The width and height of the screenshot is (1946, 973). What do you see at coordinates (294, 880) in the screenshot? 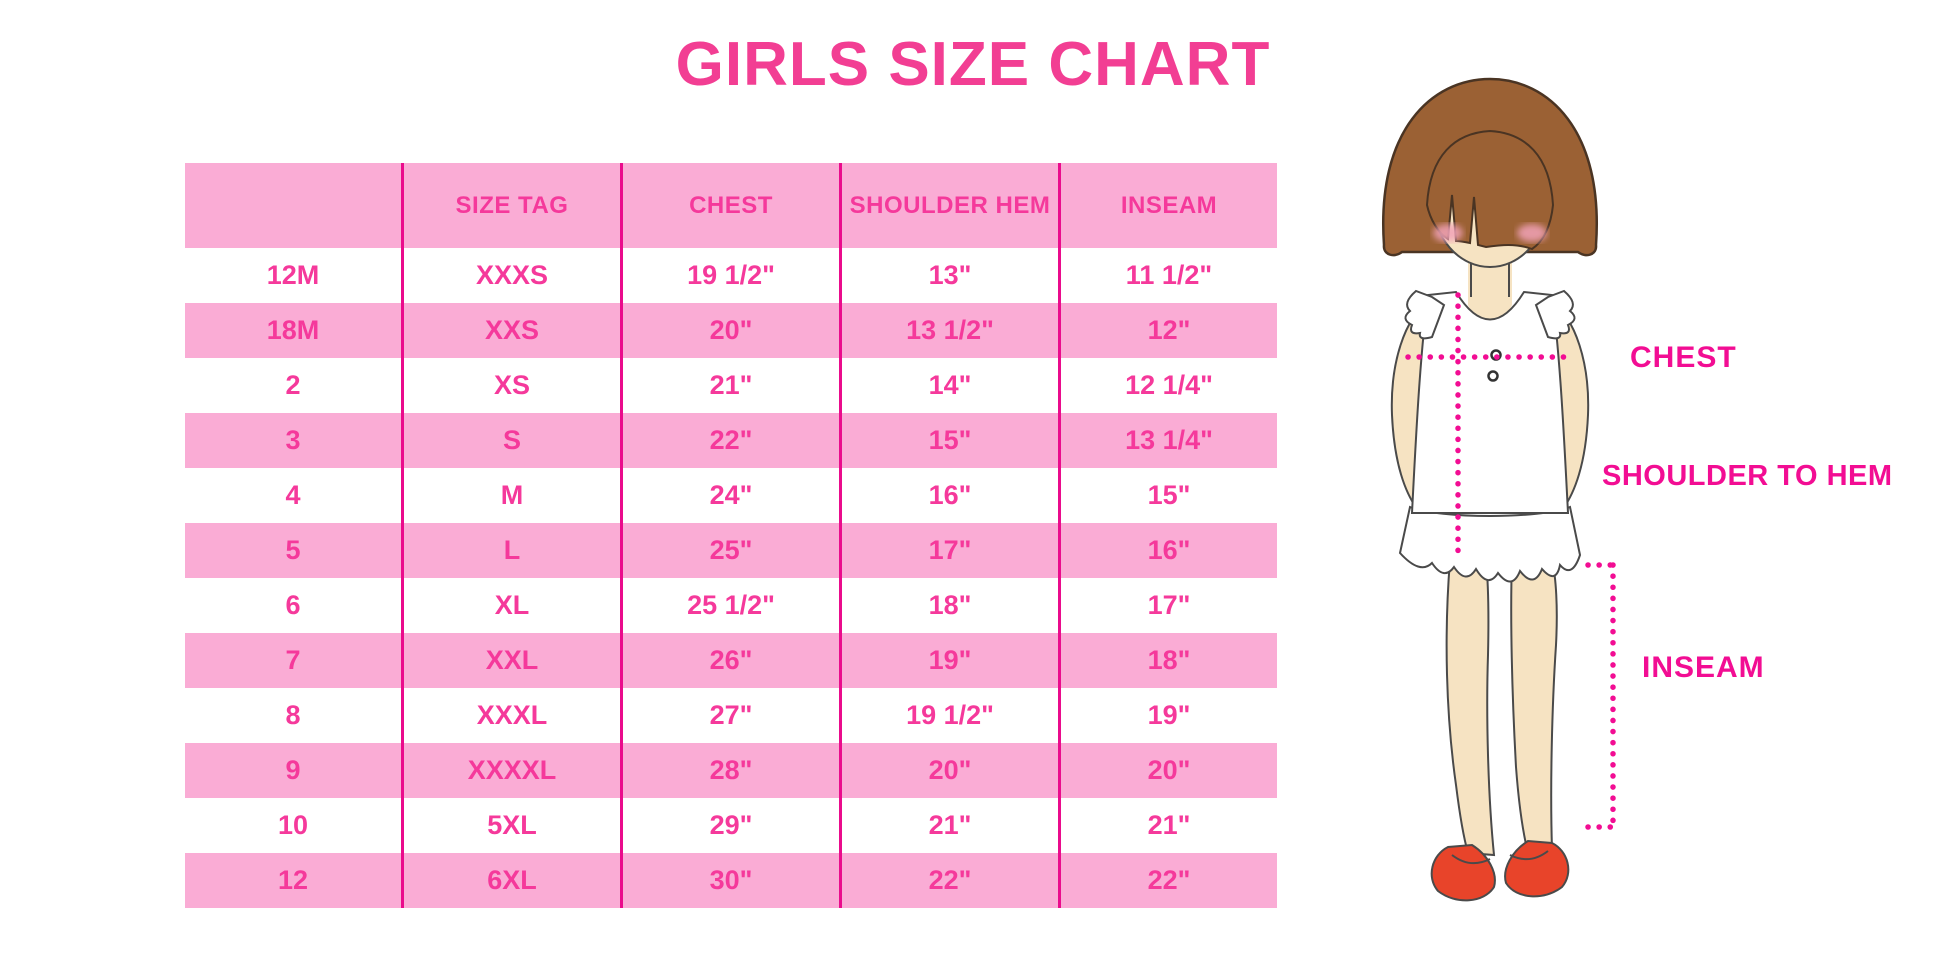
I see `cell-size: 12` at bounding box center [294, 880].